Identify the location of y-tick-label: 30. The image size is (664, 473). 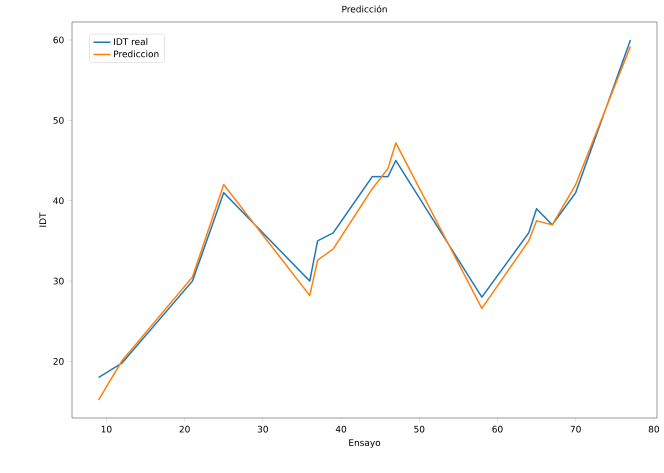
(59, 281).